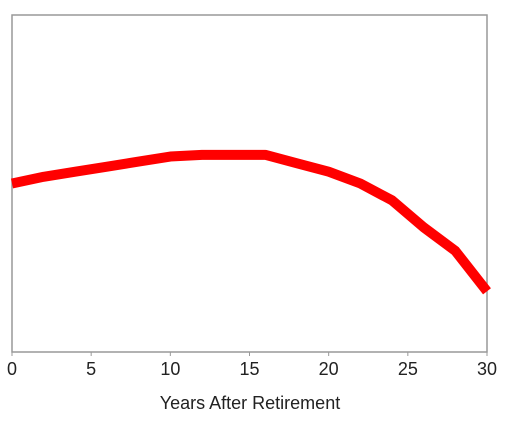 The height and width of the screenshot is (426, 512). I want to click on x-tick-label: 20, so click(329, 369).